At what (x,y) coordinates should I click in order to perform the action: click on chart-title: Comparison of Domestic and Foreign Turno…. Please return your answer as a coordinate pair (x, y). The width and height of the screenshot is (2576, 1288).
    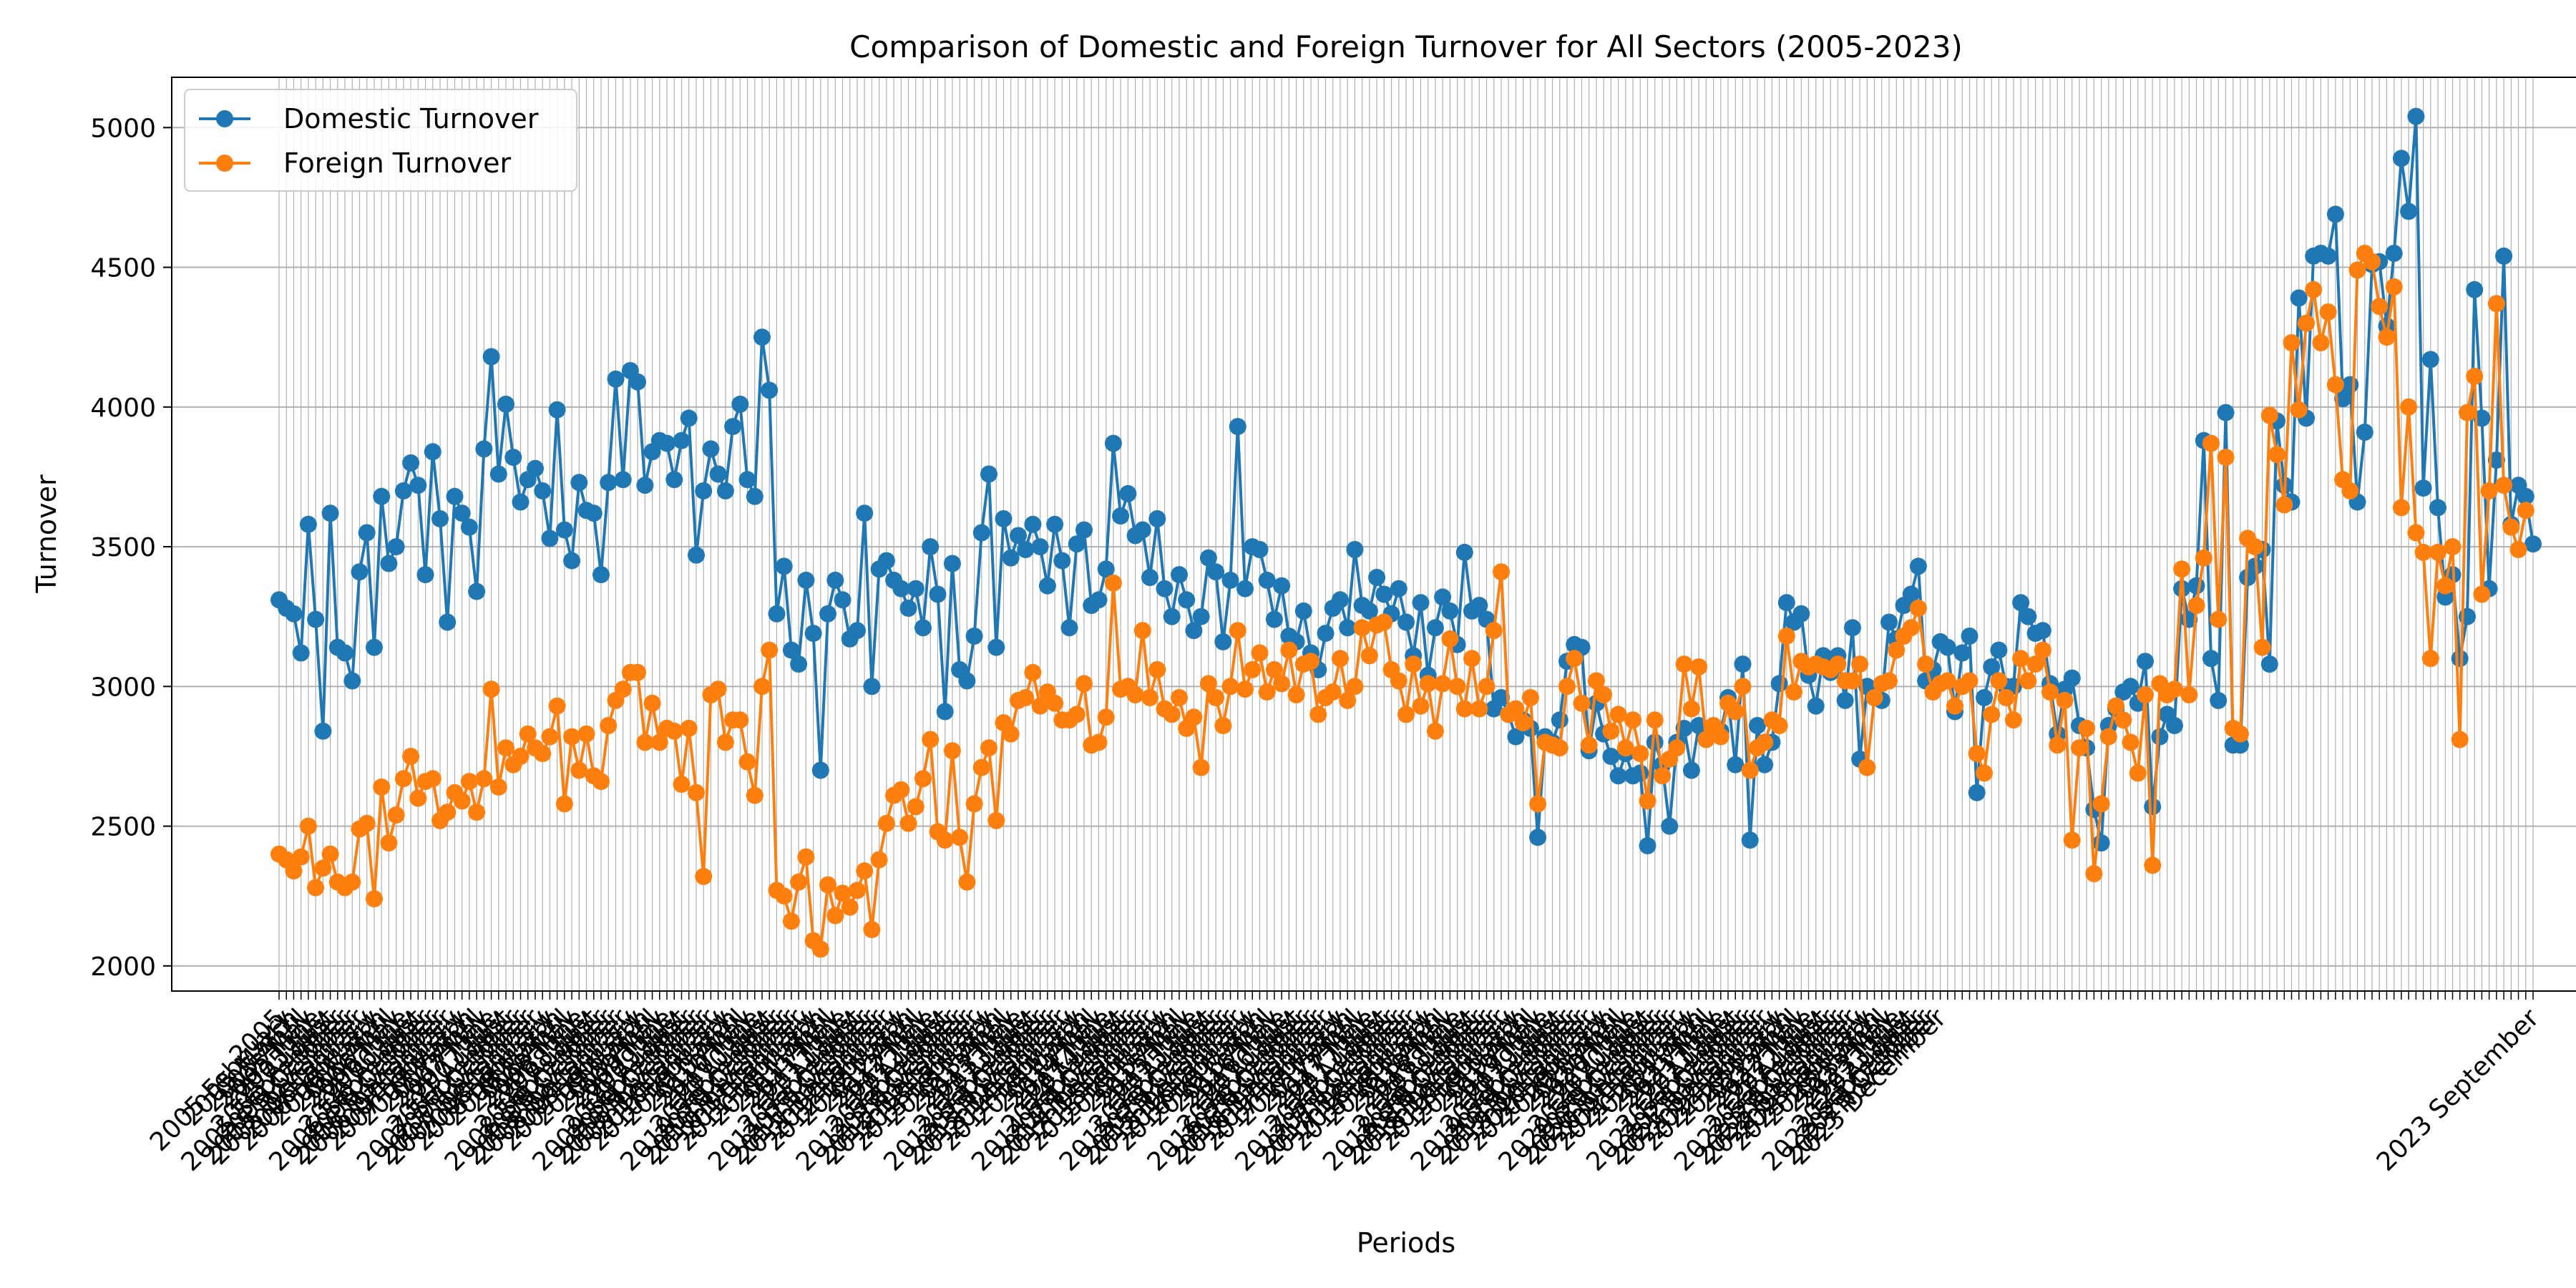
    Looking at the image, I should click on (1406, 46).